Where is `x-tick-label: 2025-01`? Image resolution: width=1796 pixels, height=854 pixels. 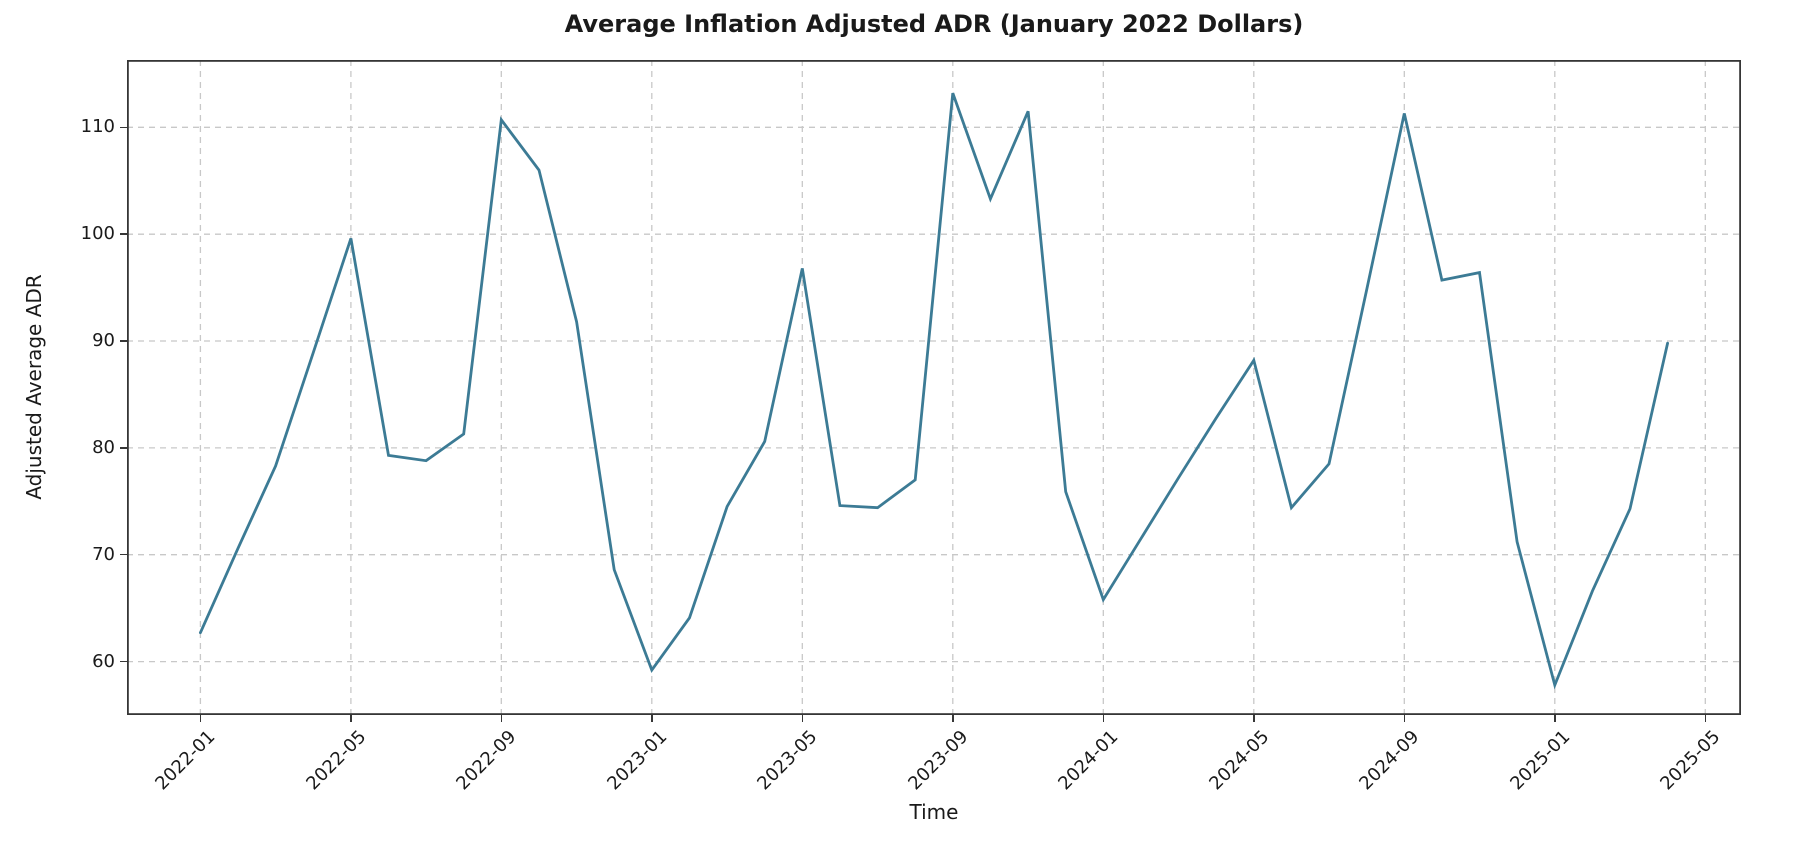 x-tick-label: 2025-01 is located at coordinates (1539, 760).